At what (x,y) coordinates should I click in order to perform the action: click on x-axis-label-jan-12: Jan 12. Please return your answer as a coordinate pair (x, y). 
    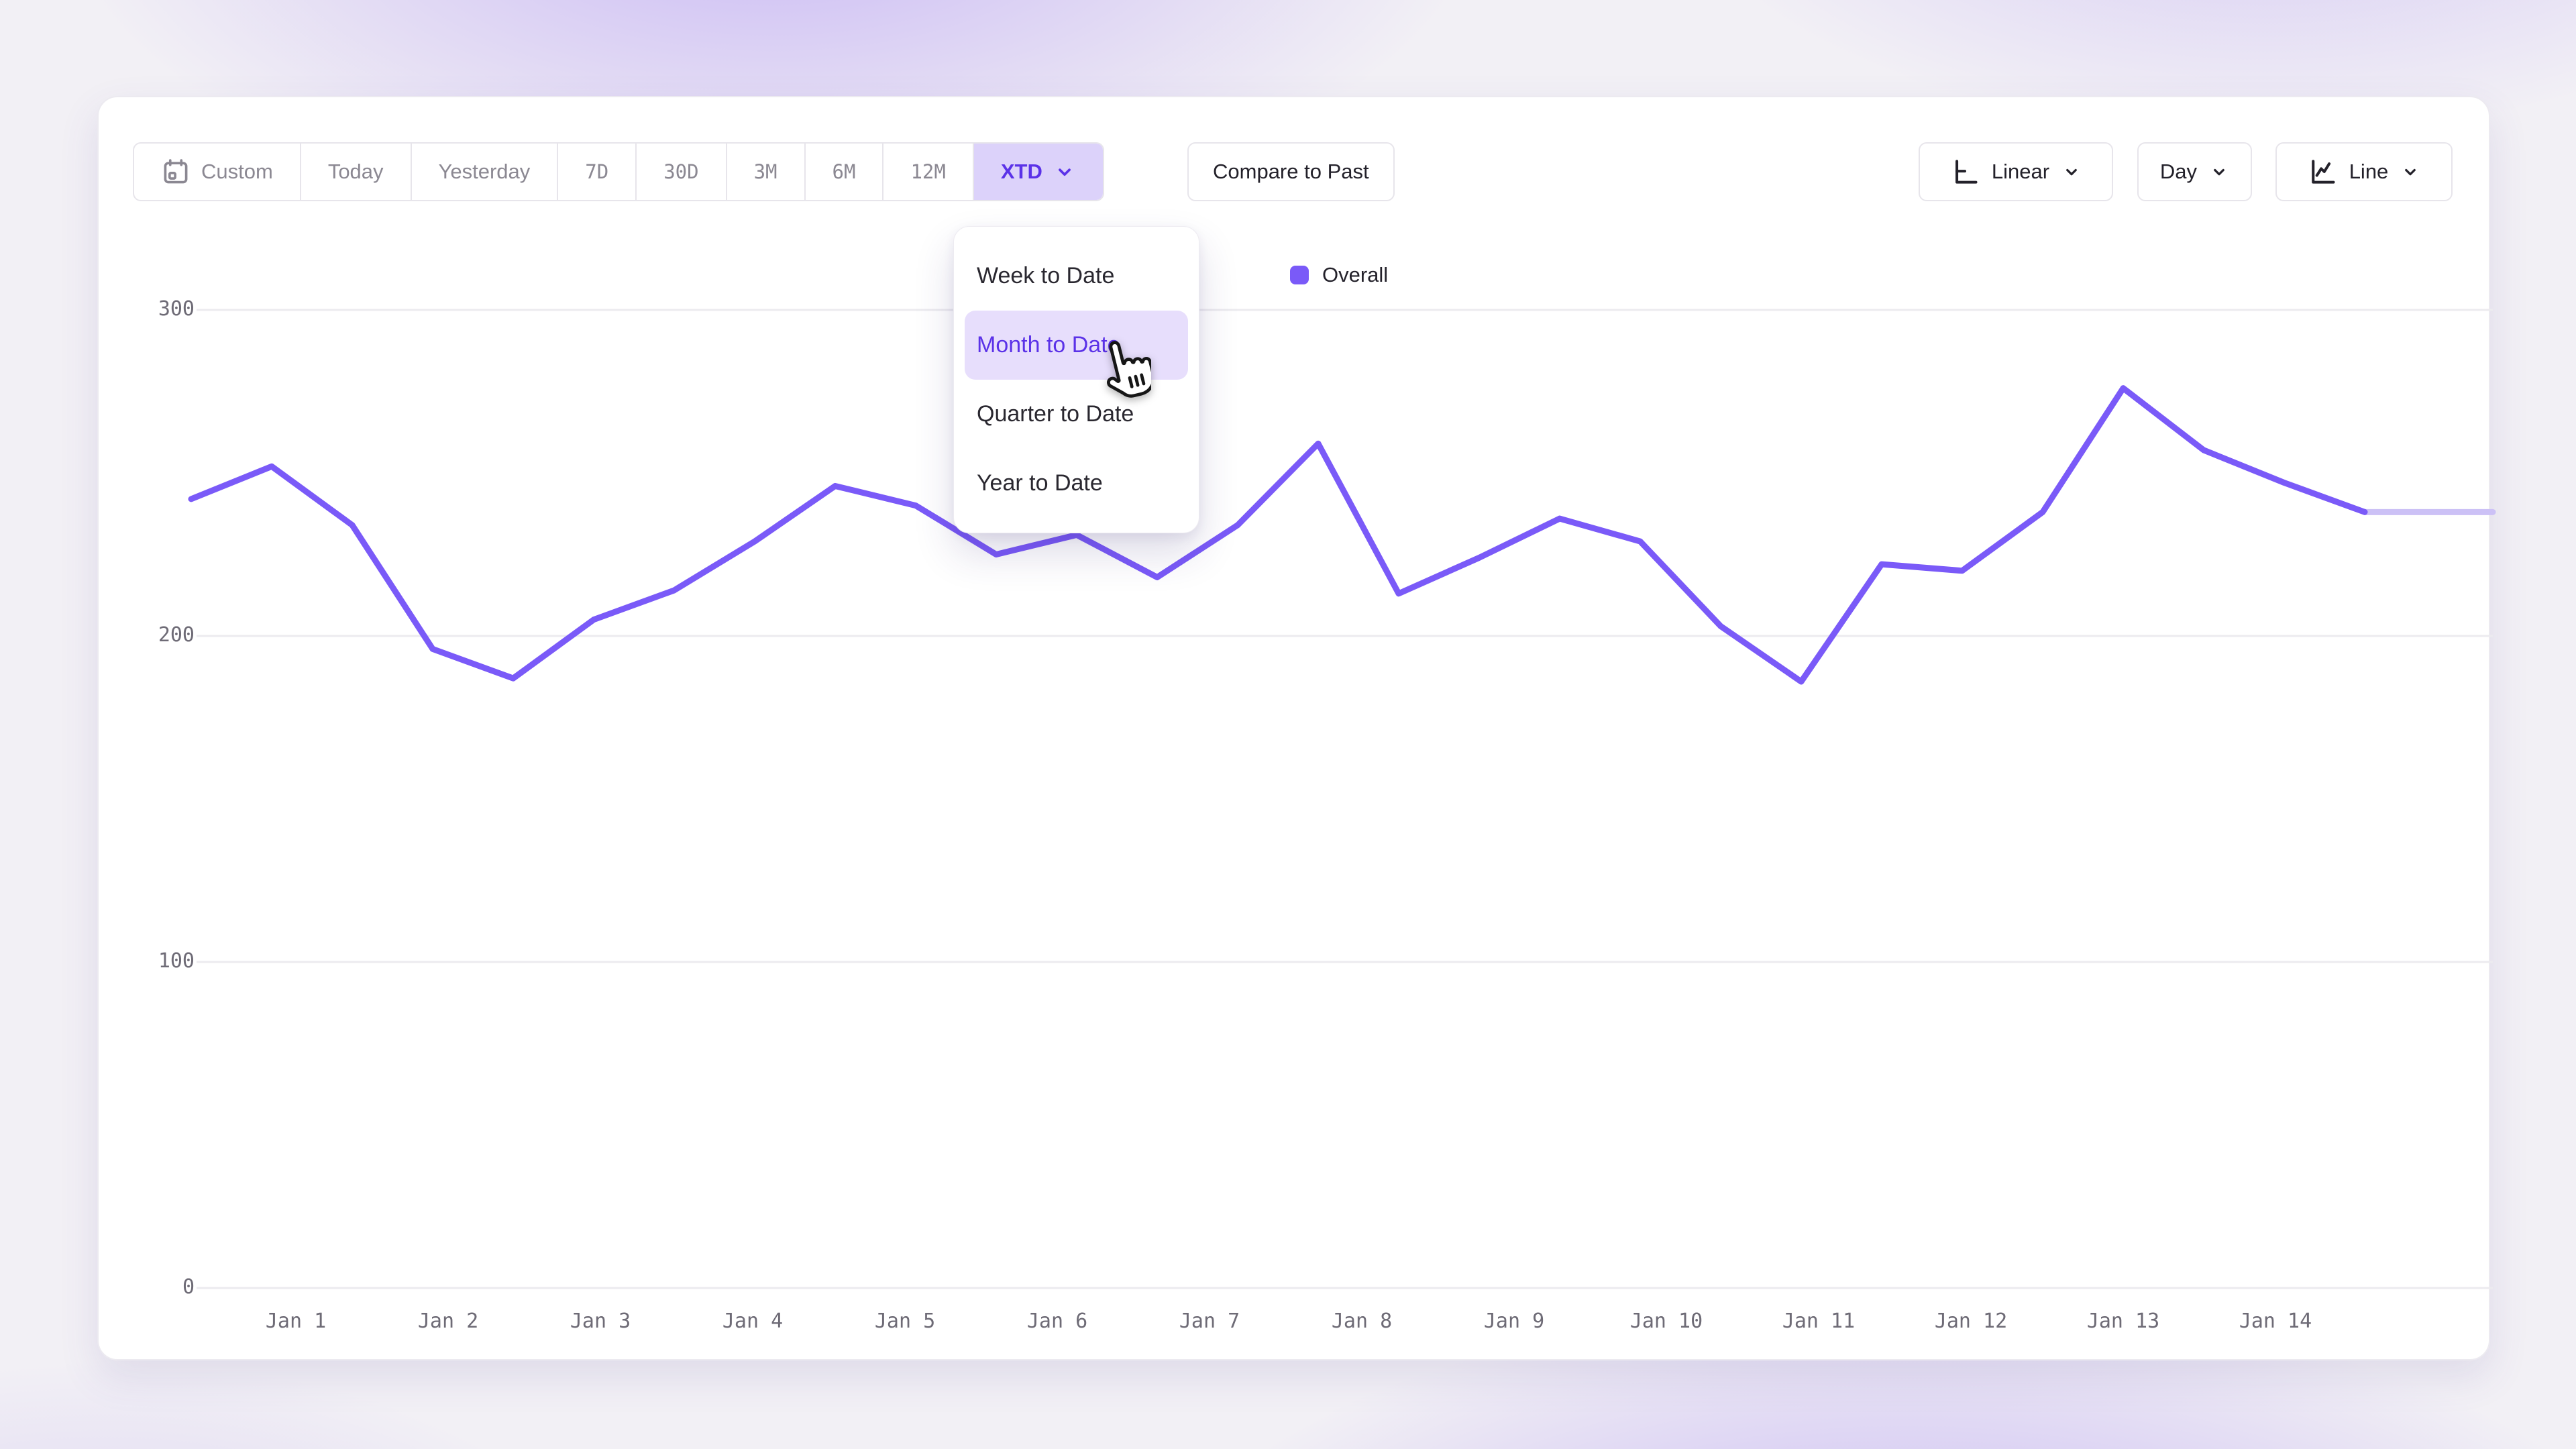
    Looking at the image, I should click on (1971, 1321).